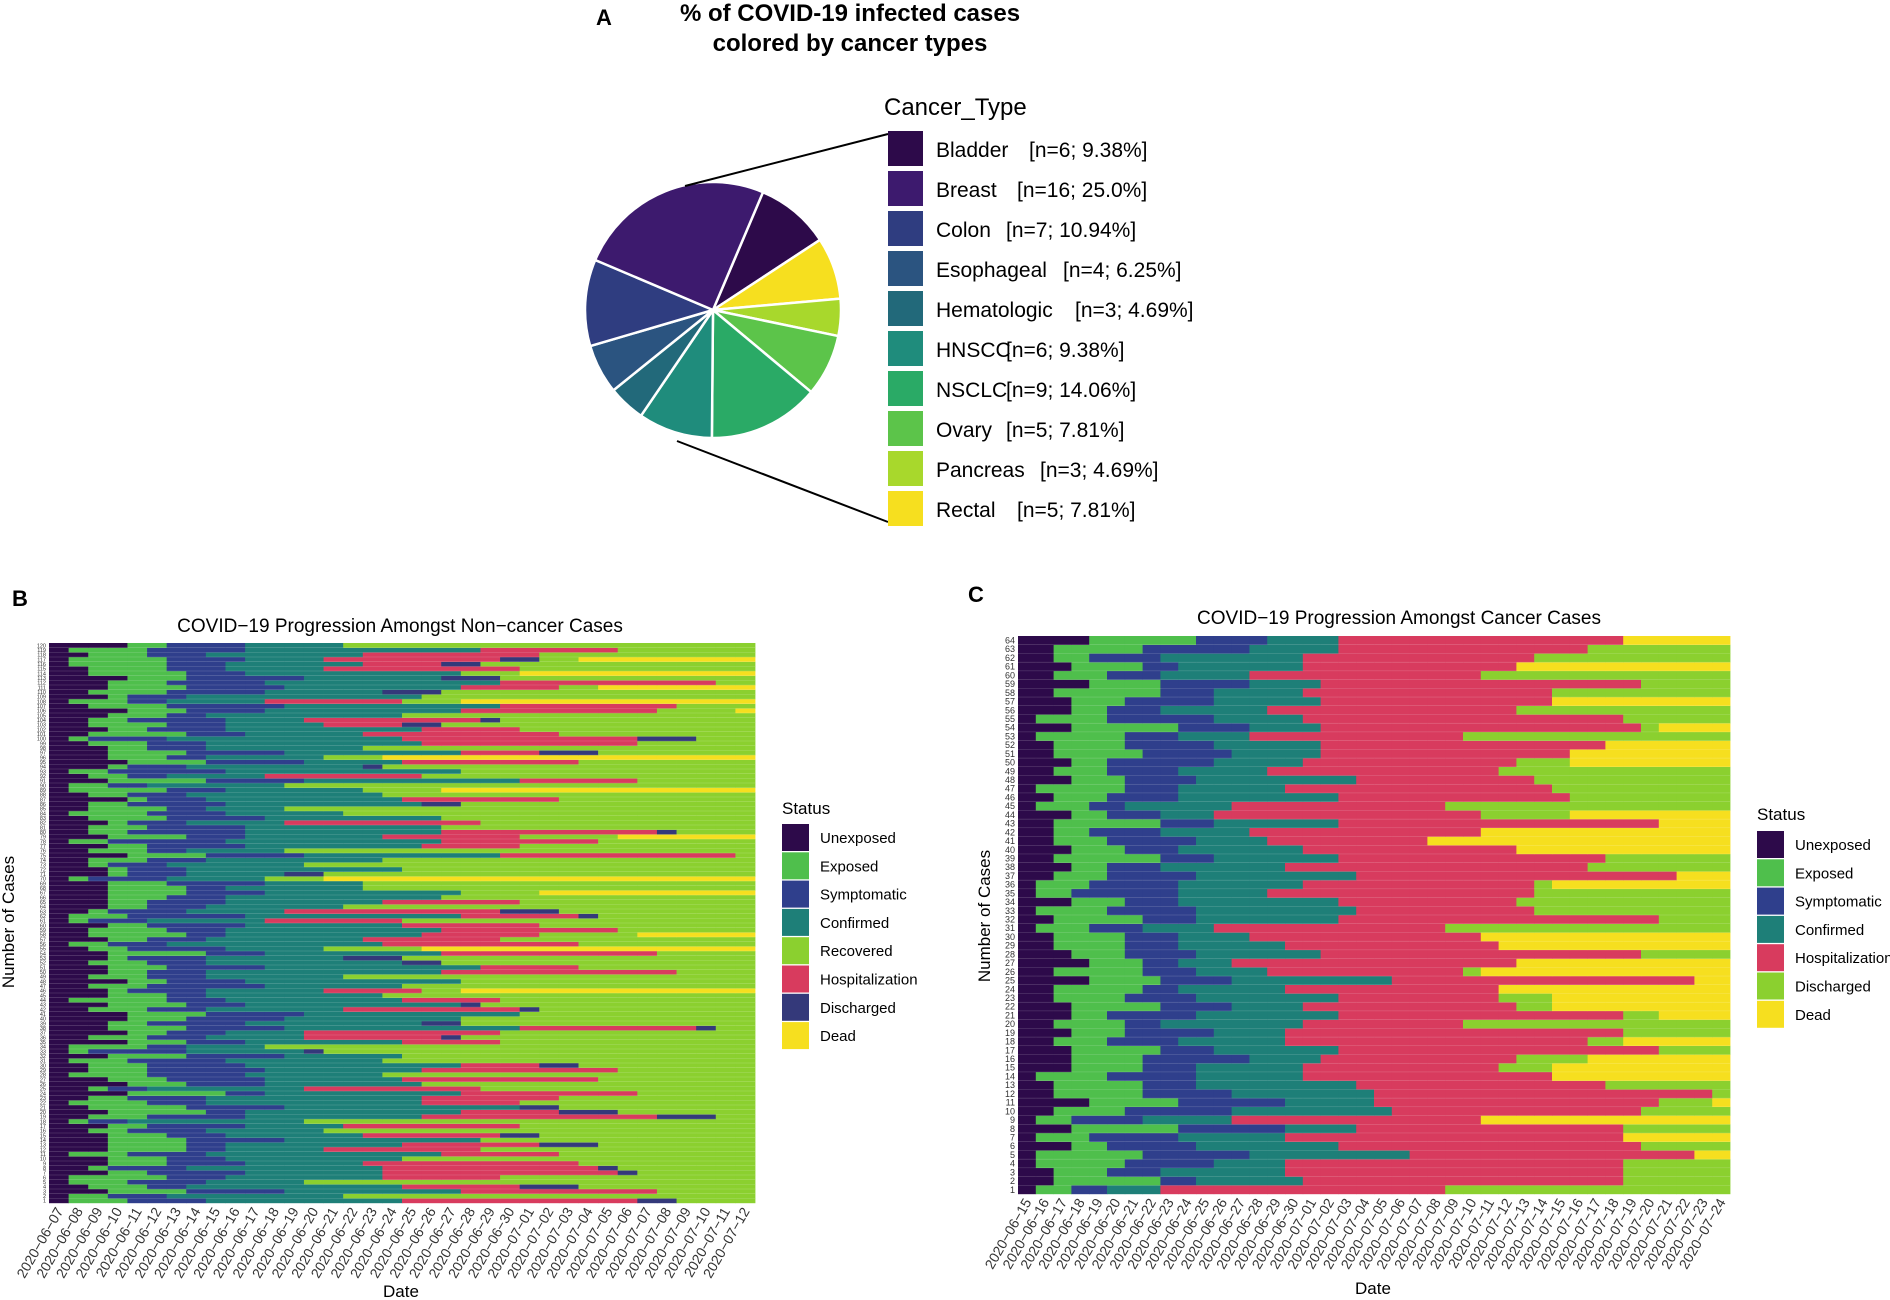 The image size is (1890, 1300). What do you see at coordinates (43, 1071) in the screenshot?
I see `heatmap-y-tick-label: 29` at bounding box center [43, 1071].